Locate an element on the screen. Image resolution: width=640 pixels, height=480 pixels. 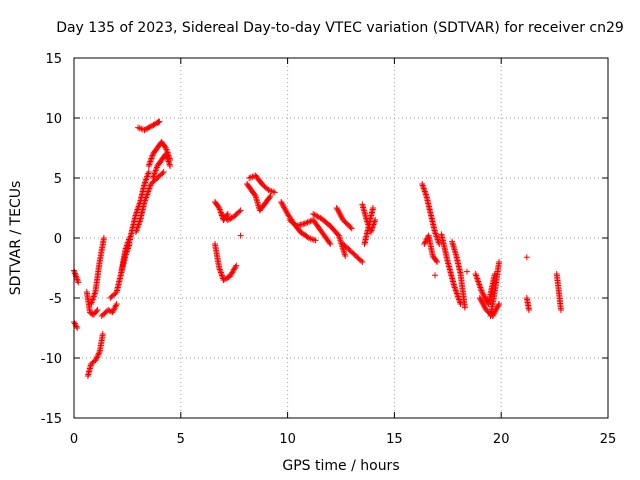
x-axis-label: GPS time / hours is located at coordinates (340, 466).